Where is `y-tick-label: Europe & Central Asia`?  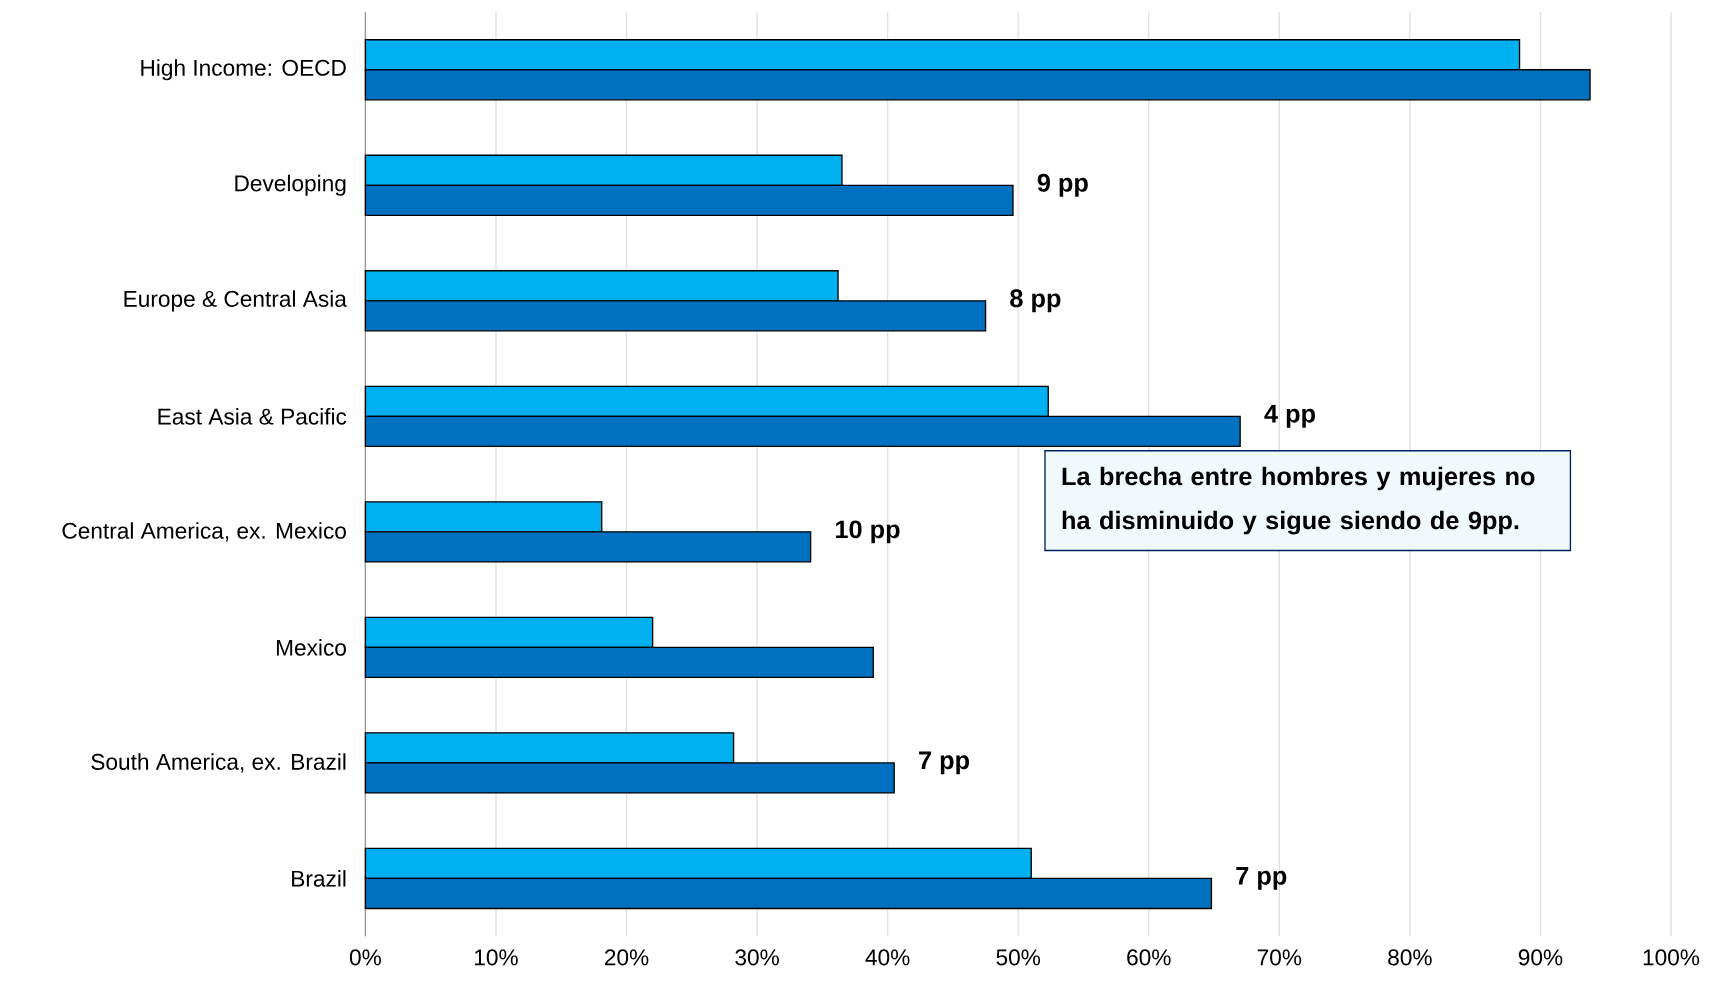
y-tick-label: Europe & Central Asia is located at coordinates (235, 301).